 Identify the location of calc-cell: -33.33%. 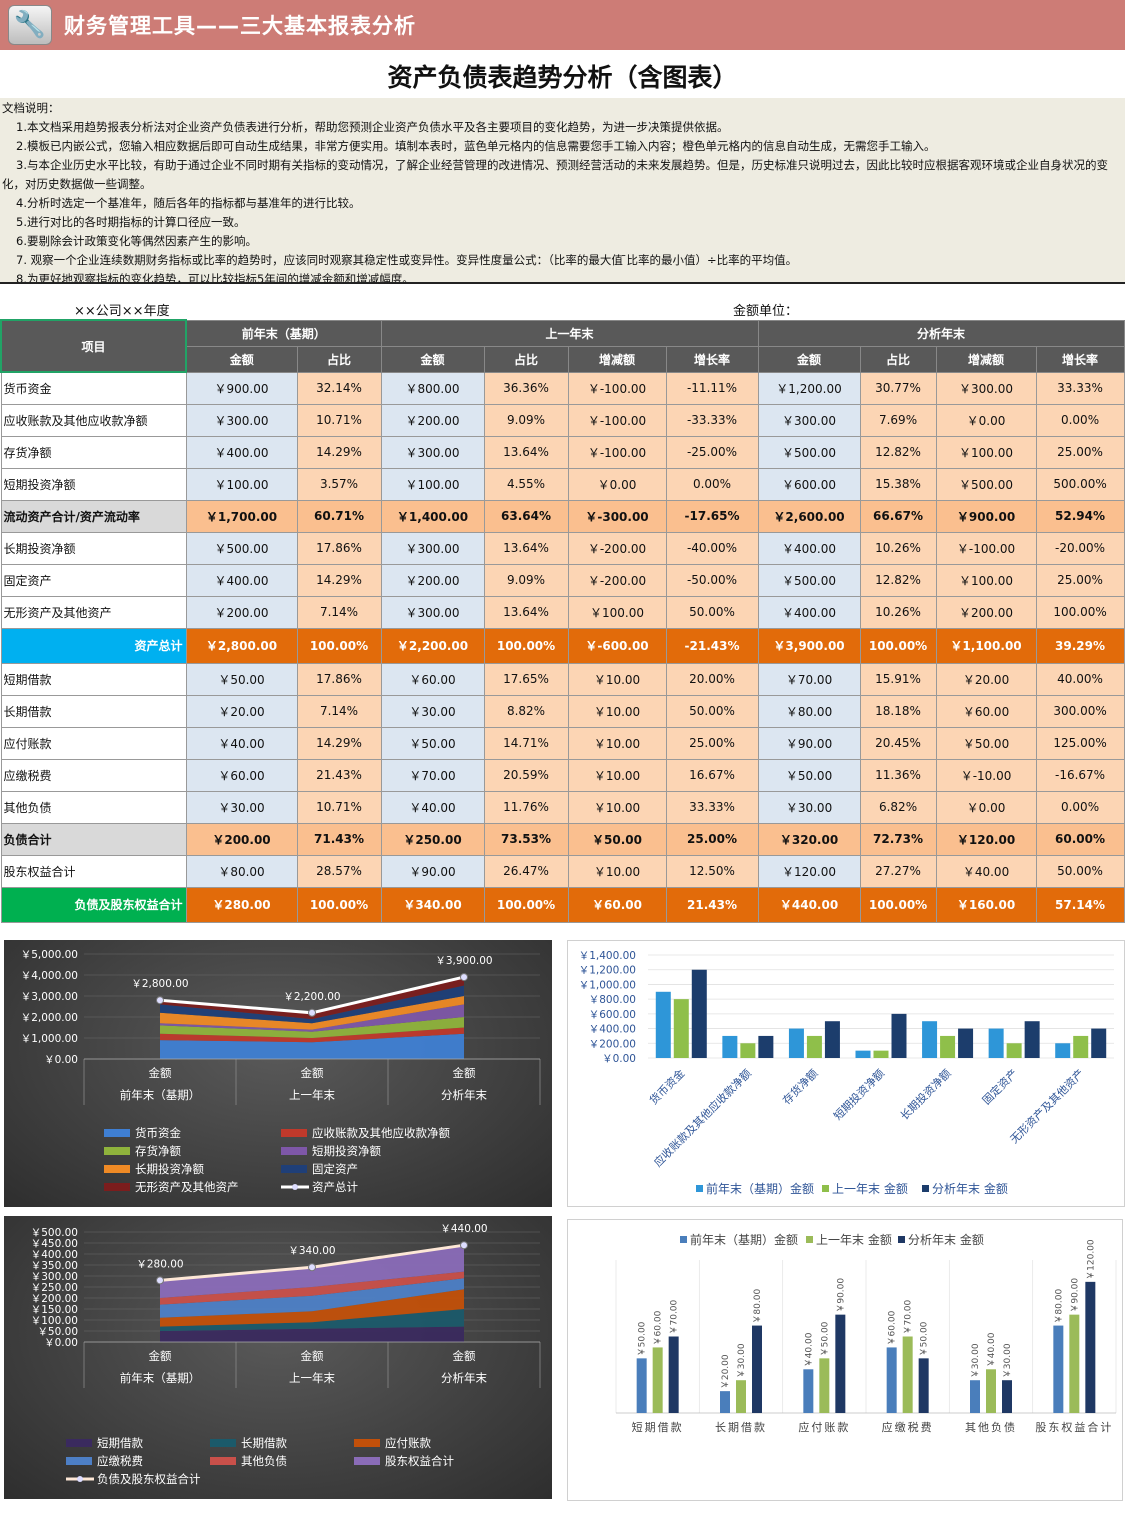
(712, 420).